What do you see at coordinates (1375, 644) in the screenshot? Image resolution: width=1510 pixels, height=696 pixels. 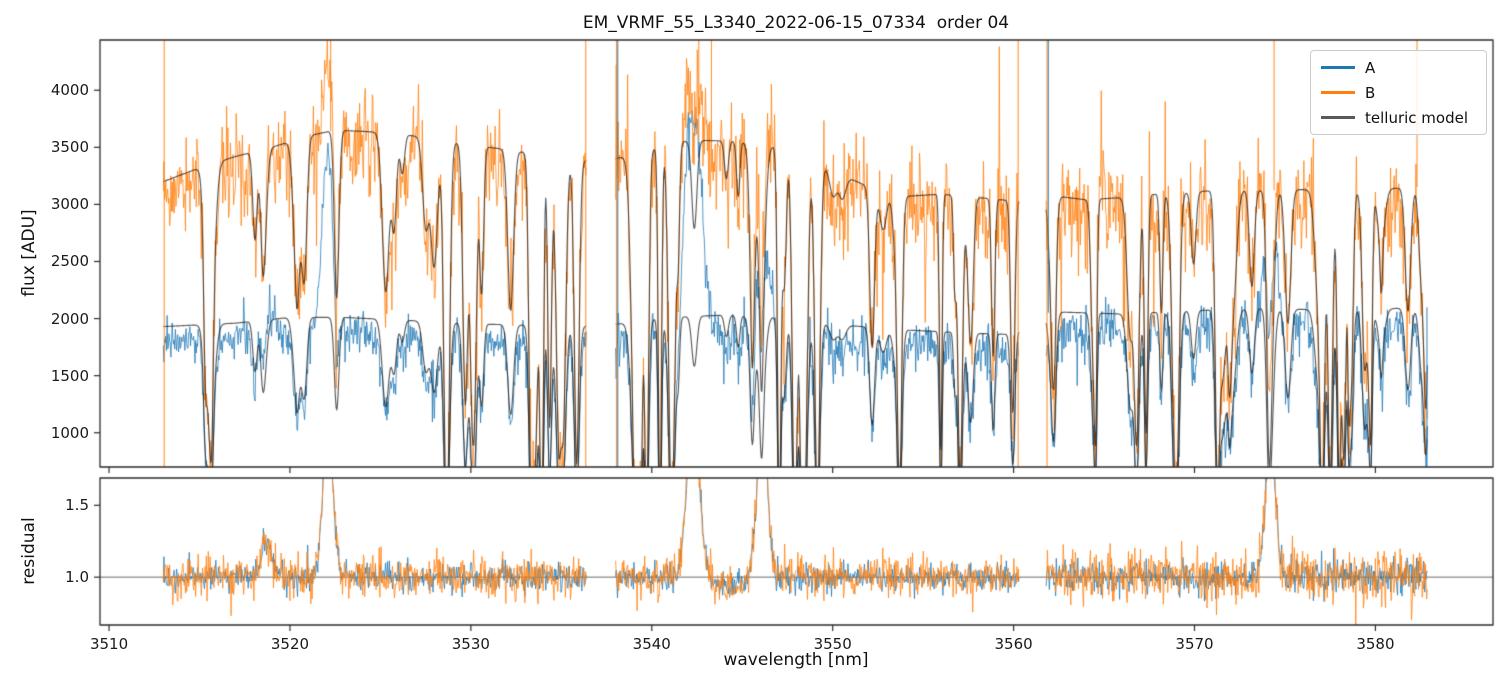 I see `x-tick-label: 3580` at bounding box center [1375, 644].